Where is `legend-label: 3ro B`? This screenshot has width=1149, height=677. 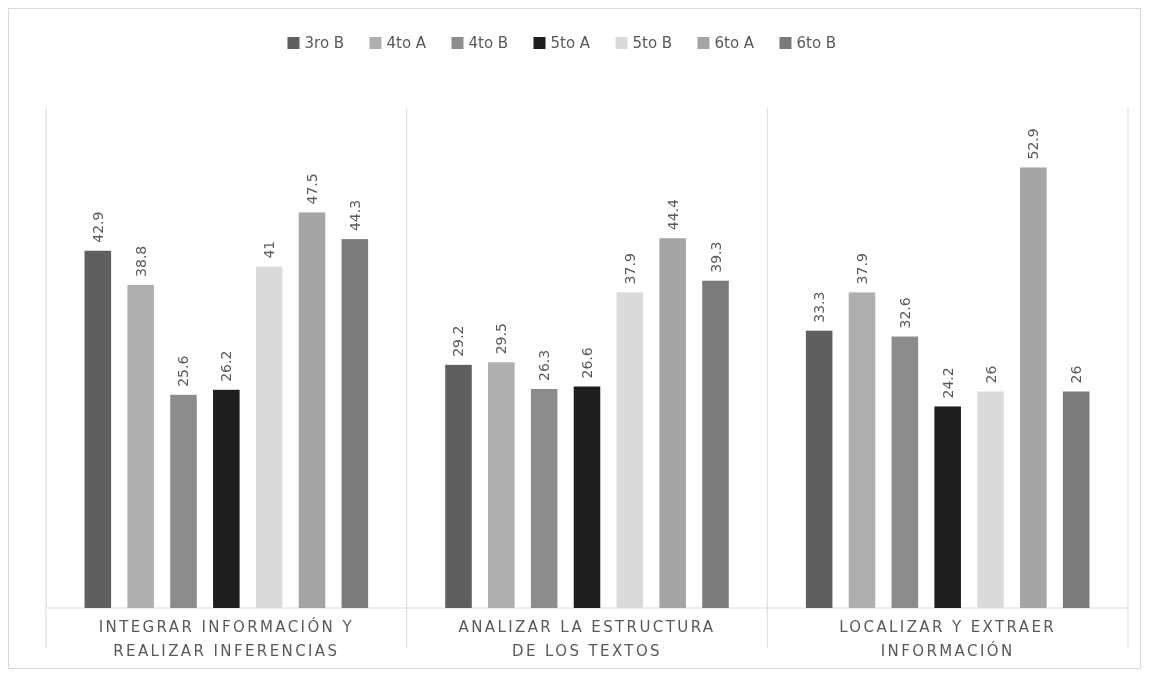 legend-label: 3ro B is located at coordinates (324, 43).